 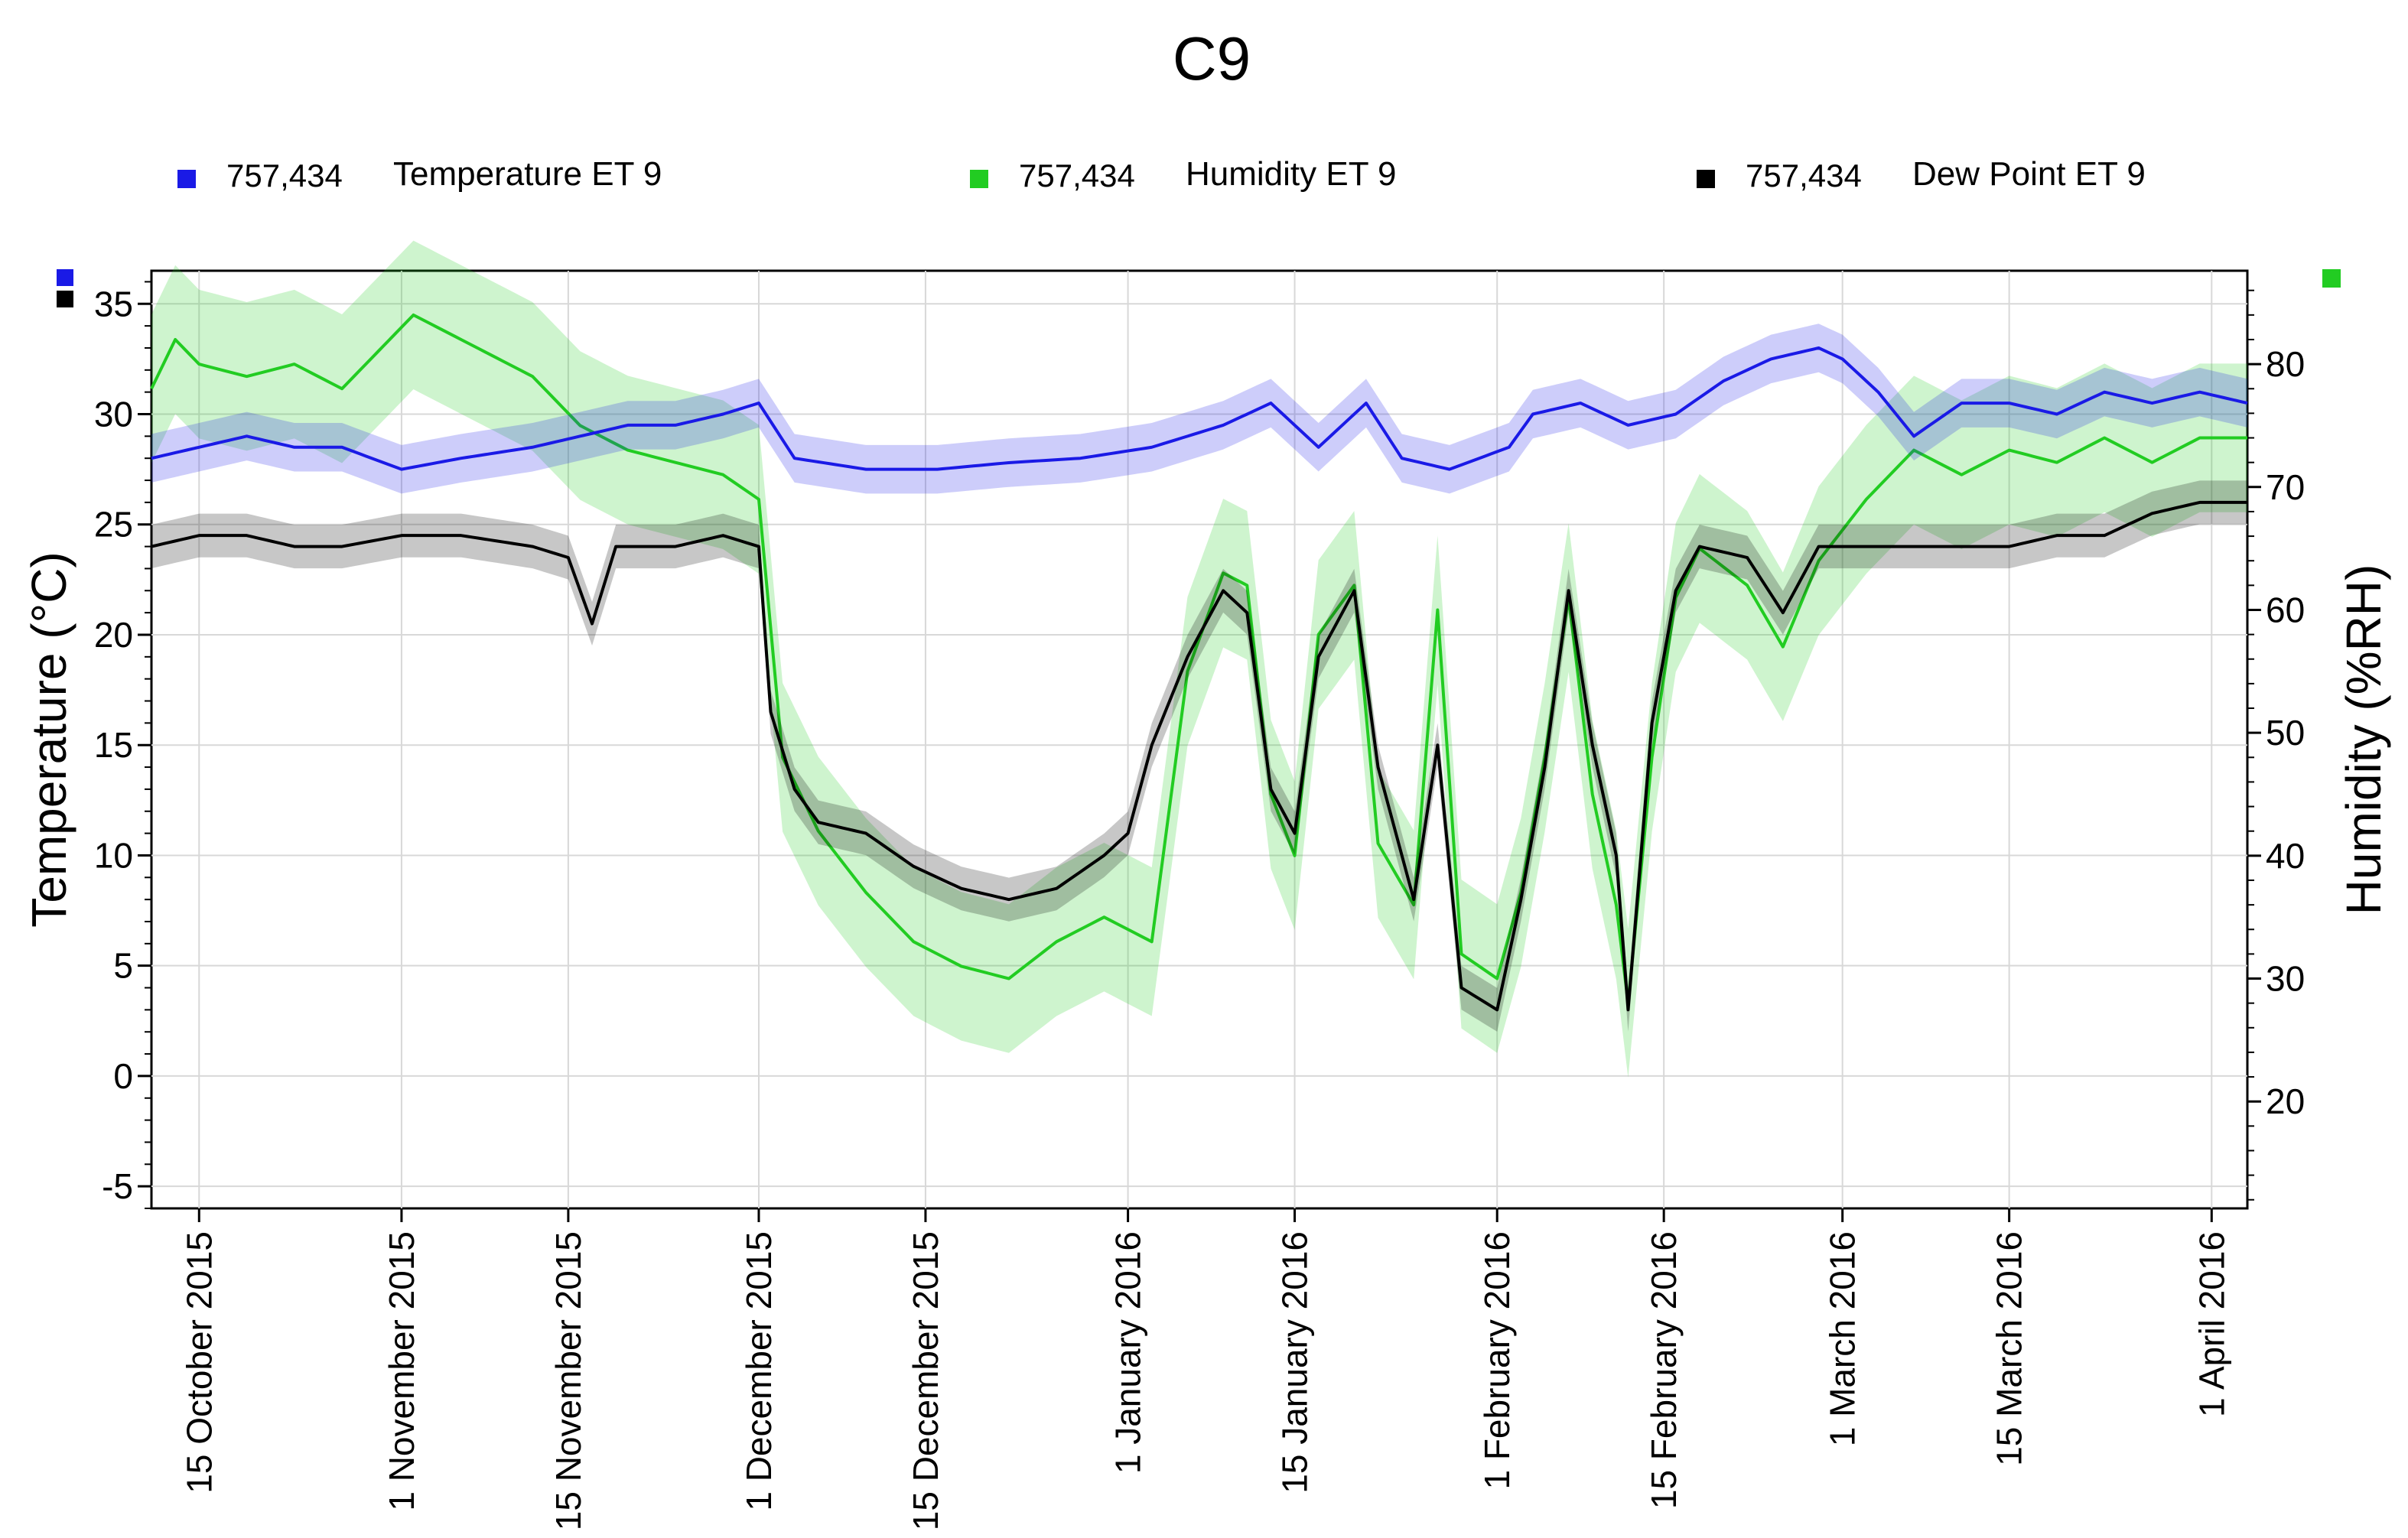 I want to click on y-tick-label-left: 15, so click(x=113, y=745).